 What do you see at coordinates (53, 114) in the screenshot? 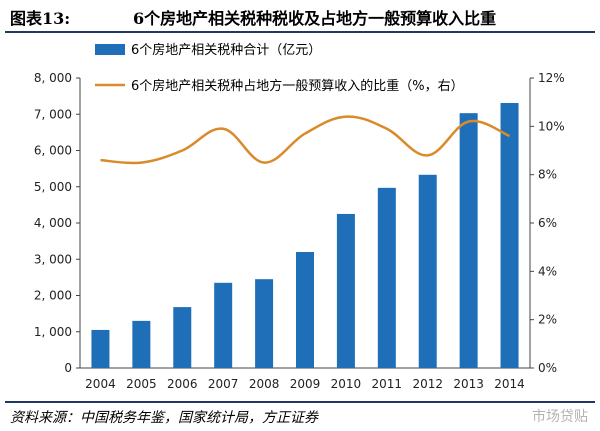
I see `y-left-tick-label: 7, 000` at bounding box center [53, 114].